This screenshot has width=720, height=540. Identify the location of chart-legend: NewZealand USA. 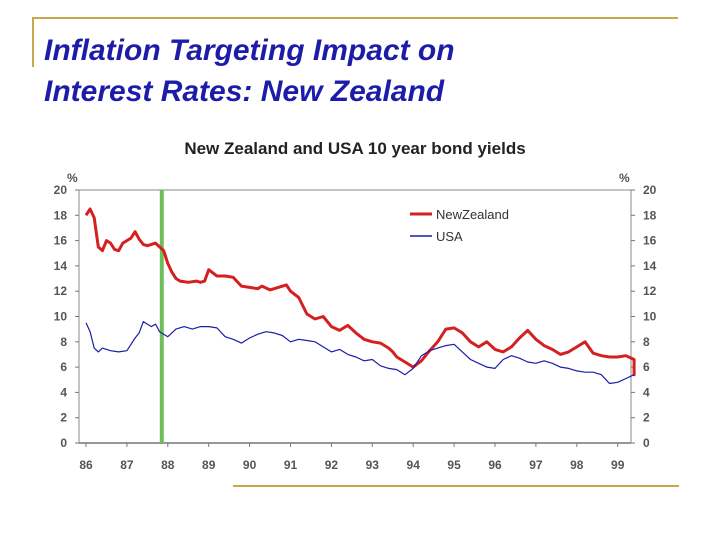
(459, 225).